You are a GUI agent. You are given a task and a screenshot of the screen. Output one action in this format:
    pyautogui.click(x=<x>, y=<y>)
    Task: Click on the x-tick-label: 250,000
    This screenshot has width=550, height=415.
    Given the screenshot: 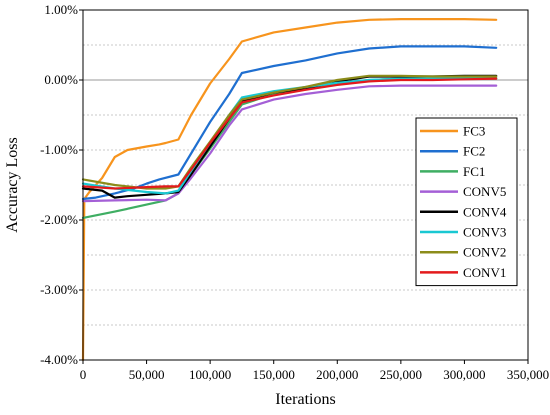 What is the action you would take?
    pyautogui.click(x=401, y=374)
    